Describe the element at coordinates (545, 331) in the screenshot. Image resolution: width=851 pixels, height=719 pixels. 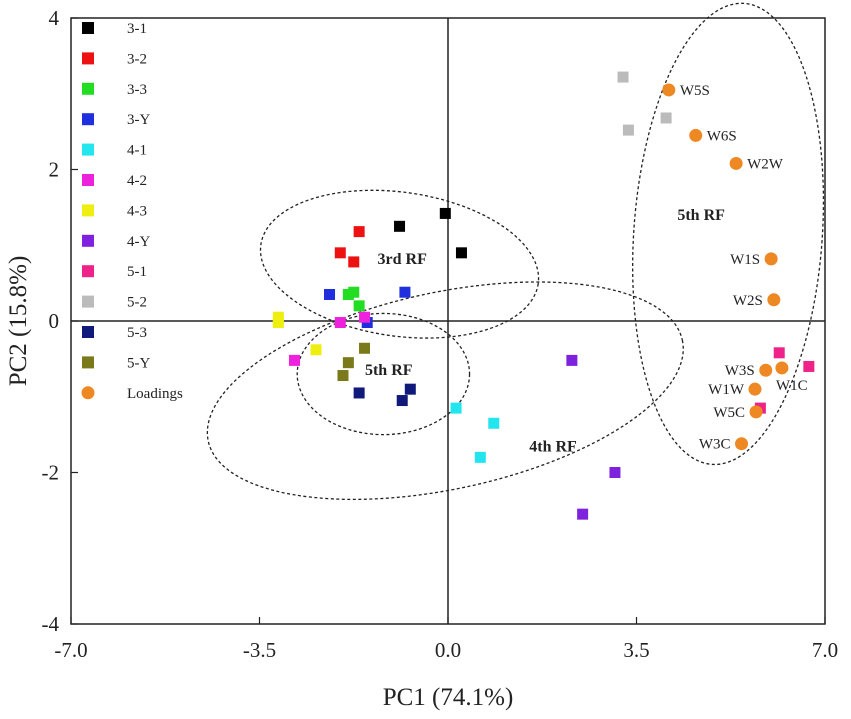
I see `group-annotations: 3rd RF 5th RF 4th RF 5th RF` at that location.